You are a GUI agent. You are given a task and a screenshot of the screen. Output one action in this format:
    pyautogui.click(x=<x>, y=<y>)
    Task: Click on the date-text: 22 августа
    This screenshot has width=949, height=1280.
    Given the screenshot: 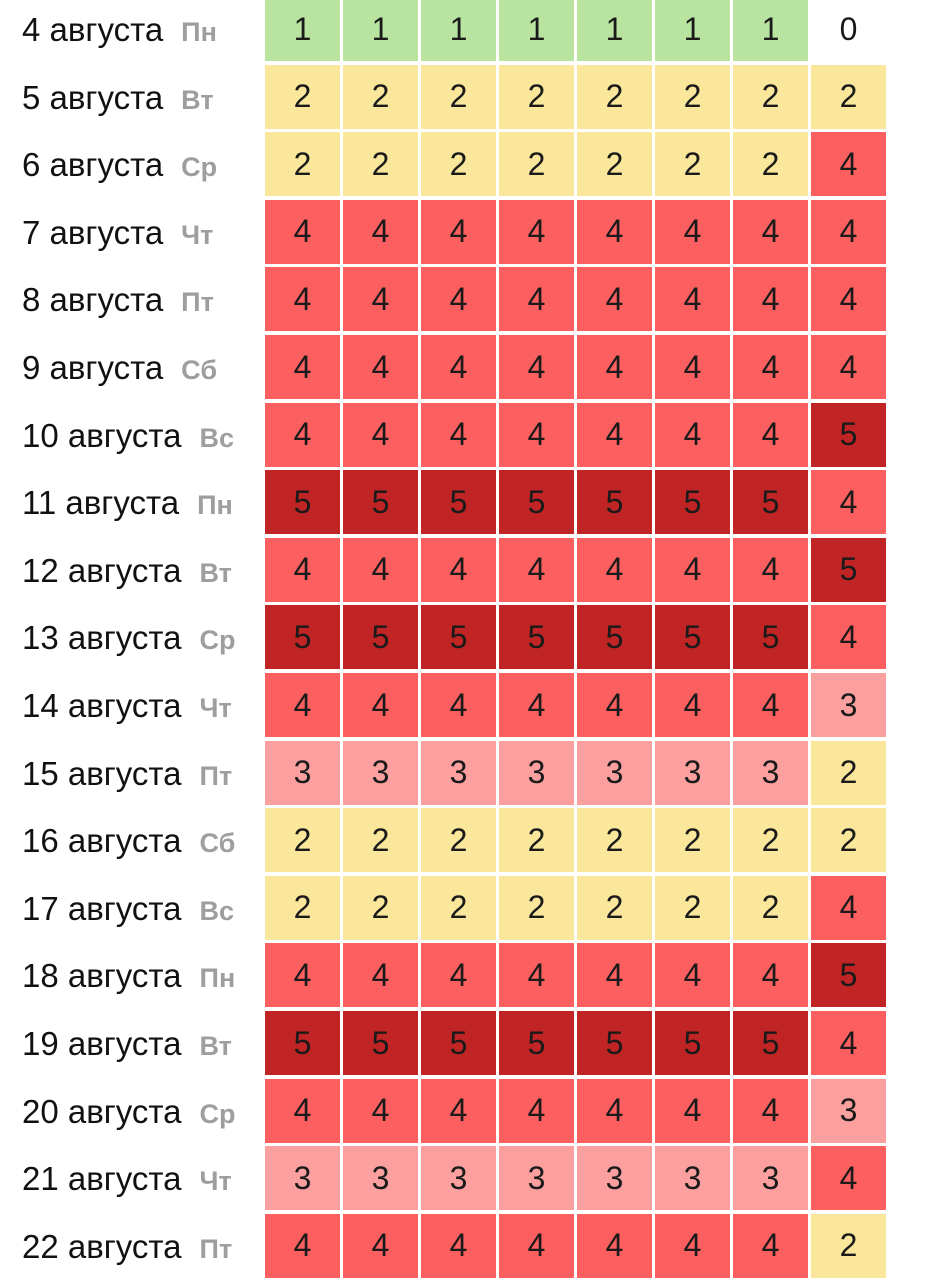 What is the action you would take?
    pyautogui.click(x=102, y=1246)
    